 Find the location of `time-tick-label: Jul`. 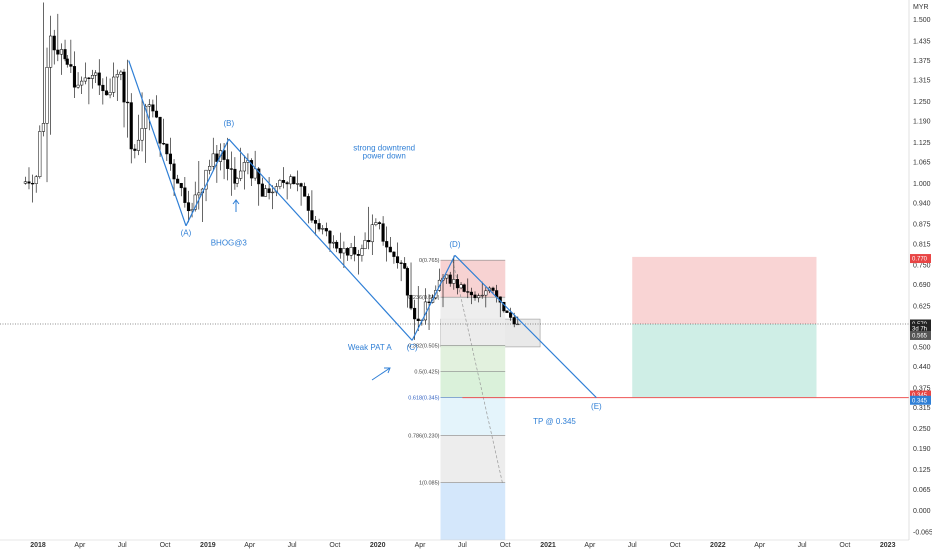

time-tick-label: Jul is located at coordinates (462, 545).